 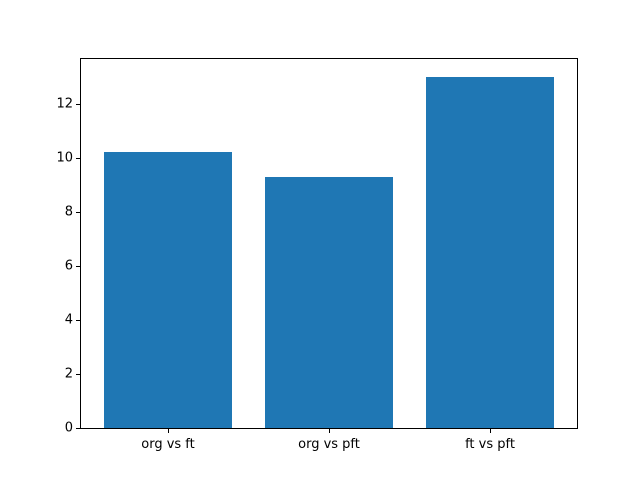 I want to click on x-tick-label: ft vs pft, so click(x=490, y=444).